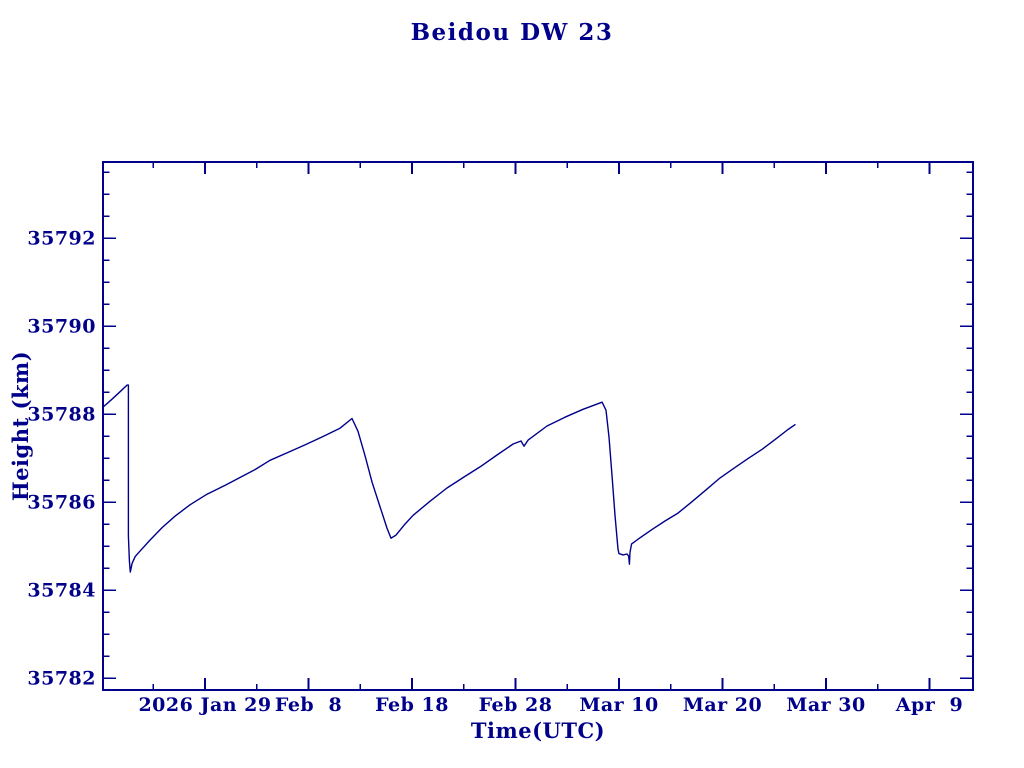  What do you see at coordinates (516, 705) in the screenshot?
I see `x-tick-label: Feb 28` at bounding box center [516, 705].